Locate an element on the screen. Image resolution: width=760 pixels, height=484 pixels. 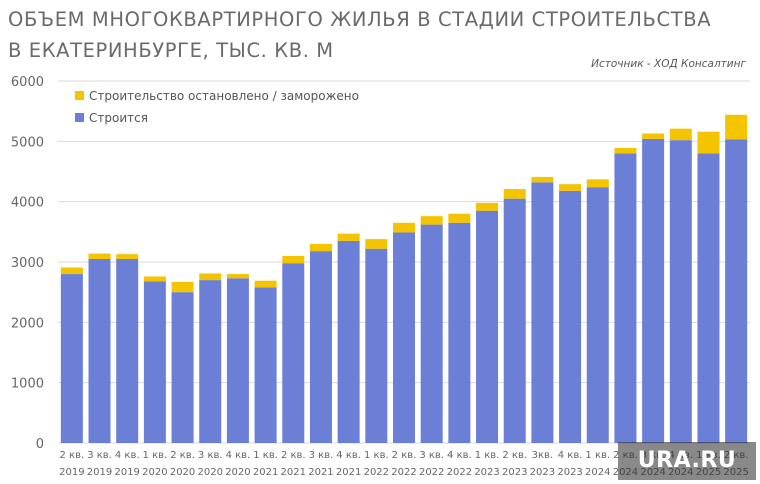
x-tick-label-year: 2024 is located at coordinates (597, 472).